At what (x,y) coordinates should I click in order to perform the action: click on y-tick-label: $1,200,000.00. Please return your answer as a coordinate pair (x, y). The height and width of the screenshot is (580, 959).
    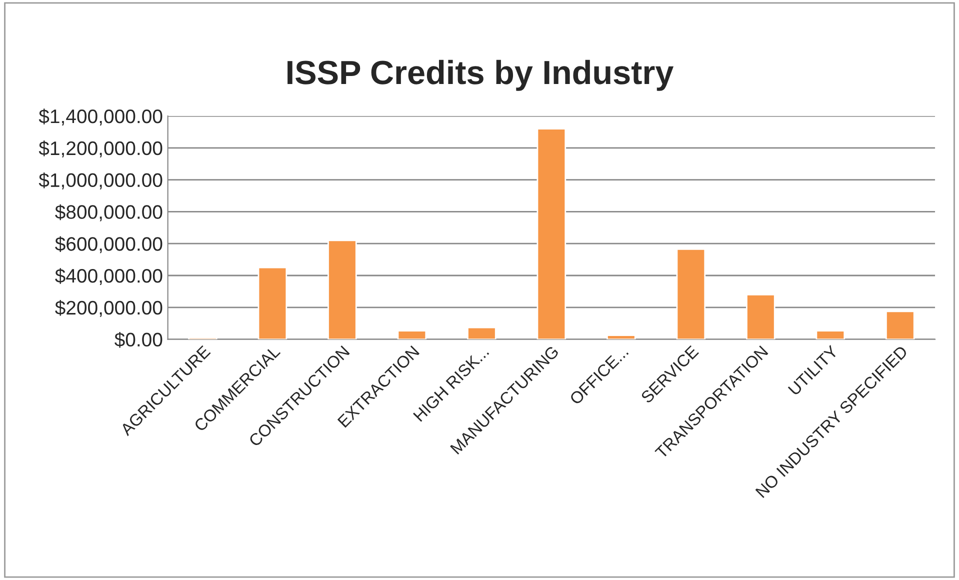
    Looking at the image, I should click on (100, 149).